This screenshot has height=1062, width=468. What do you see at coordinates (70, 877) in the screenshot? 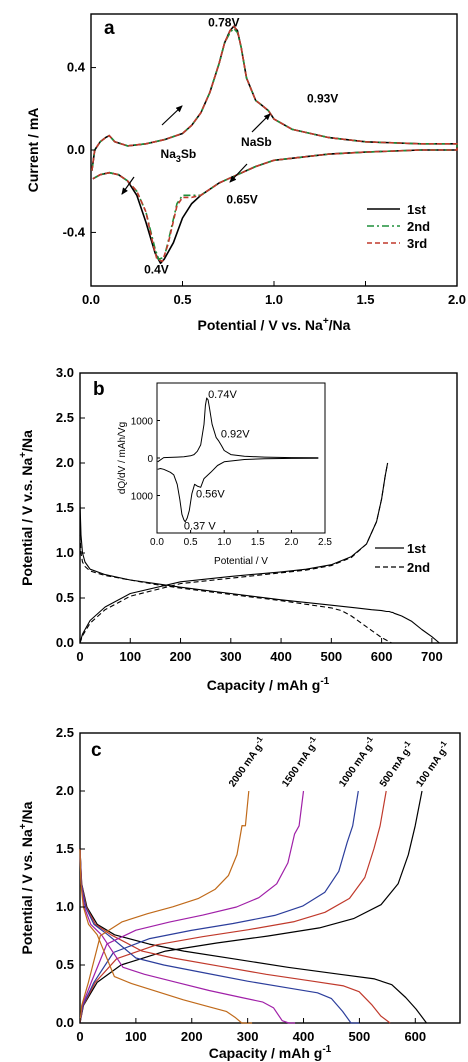
I see `panel-c-yticks: 0.0 0.5 1.0 1.5 2.0 2.5` at bounding box center [70, 877].